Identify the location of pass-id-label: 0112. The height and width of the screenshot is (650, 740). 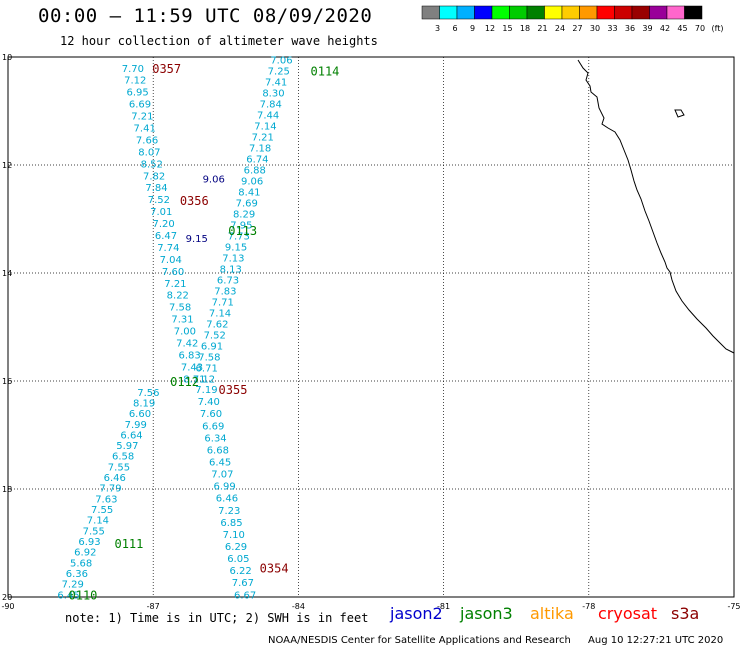
(184, 382).